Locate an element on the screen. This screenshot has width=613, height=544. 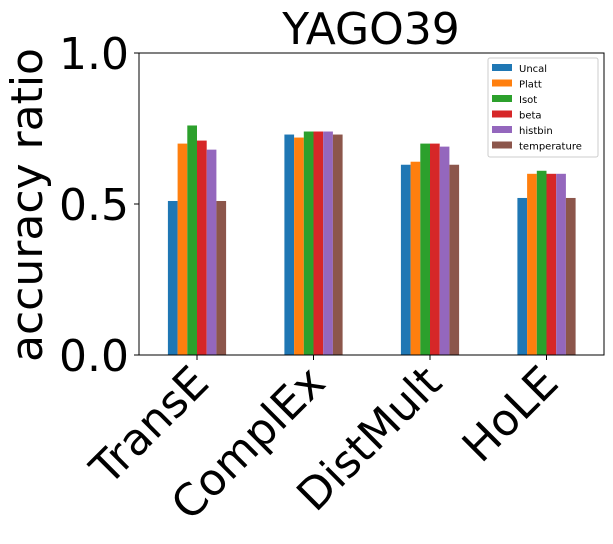
bar-temperature-transe is located at coordinates (221, 277).